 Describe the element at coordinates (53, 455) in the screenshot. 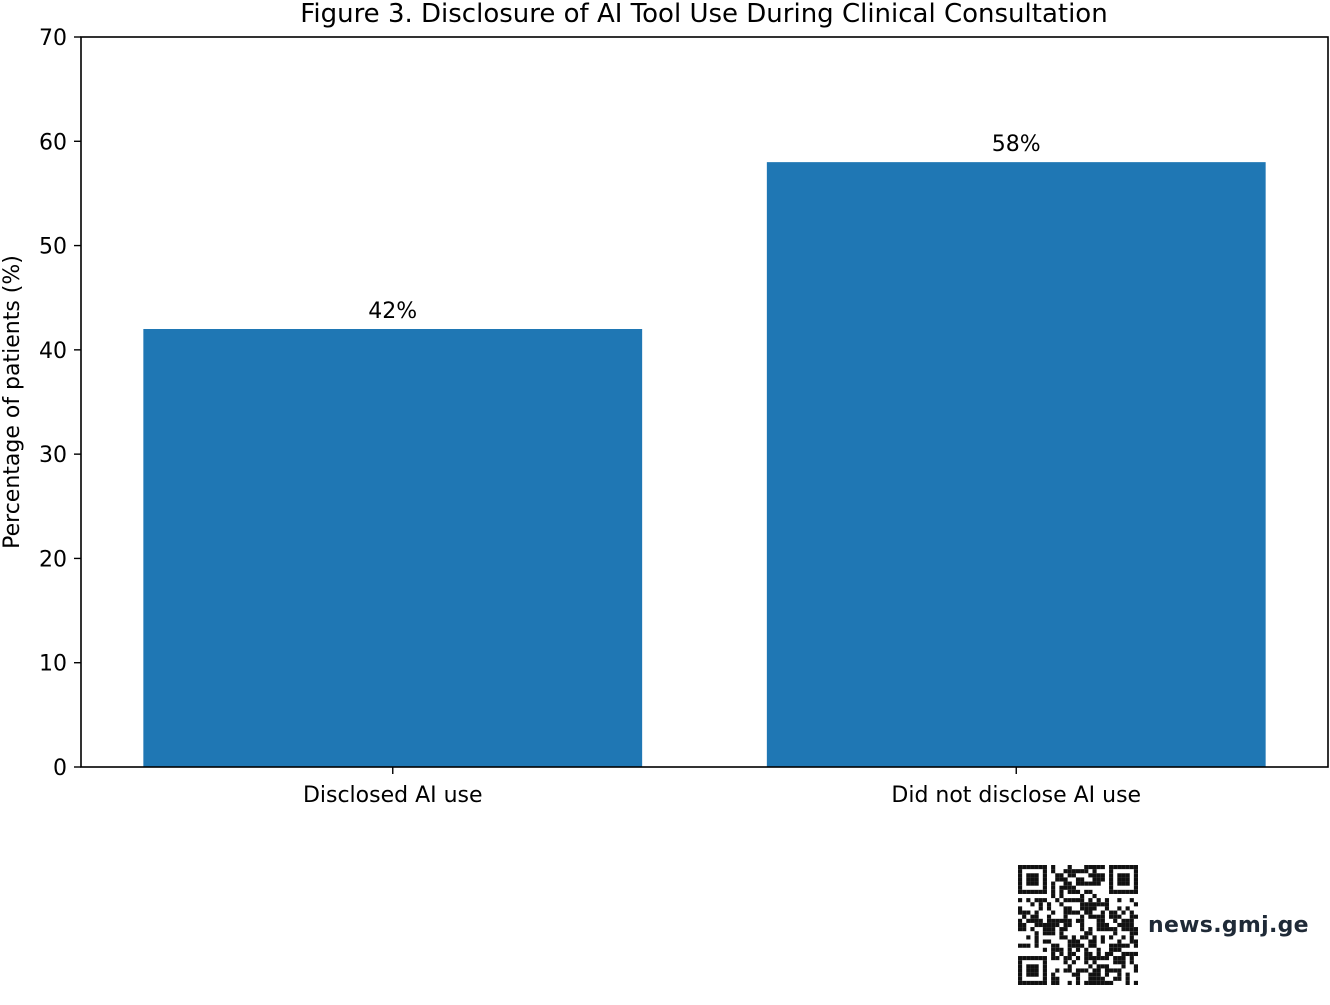

I see `y-tick-label: 30` at that location.